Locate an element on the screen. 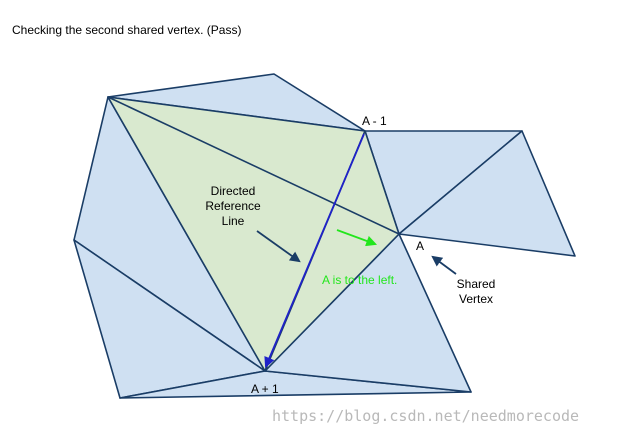 This screenshot has width=620, height=436. vertex-label-a-minus-1: A - 1 is located at coordinates (374, 121).